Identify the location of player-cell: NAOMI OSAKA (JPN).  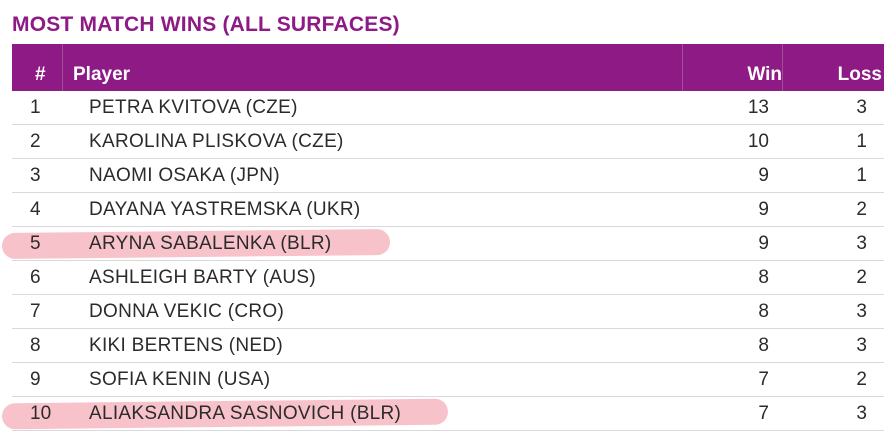
(184, 175).